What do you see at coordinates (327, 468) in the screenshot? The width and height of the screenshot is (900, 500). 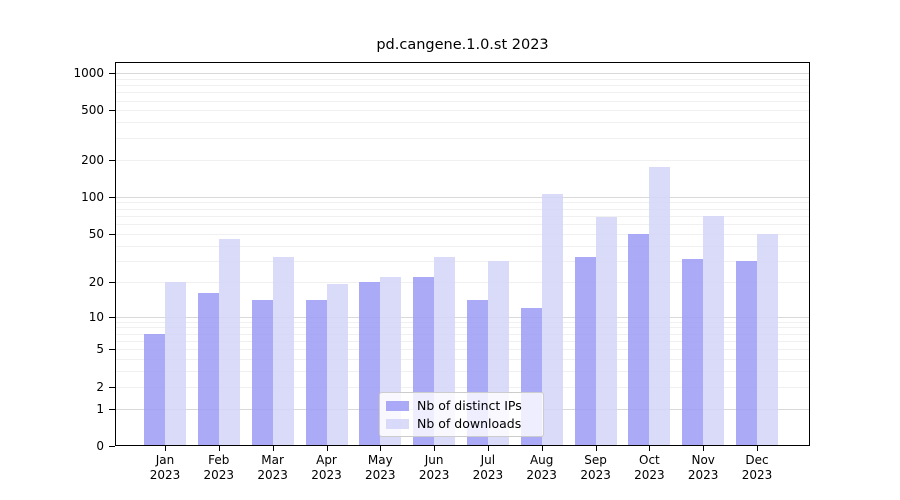 I see `x-axis-tick-label: Apr 2023` at bounding box center [327, 468].